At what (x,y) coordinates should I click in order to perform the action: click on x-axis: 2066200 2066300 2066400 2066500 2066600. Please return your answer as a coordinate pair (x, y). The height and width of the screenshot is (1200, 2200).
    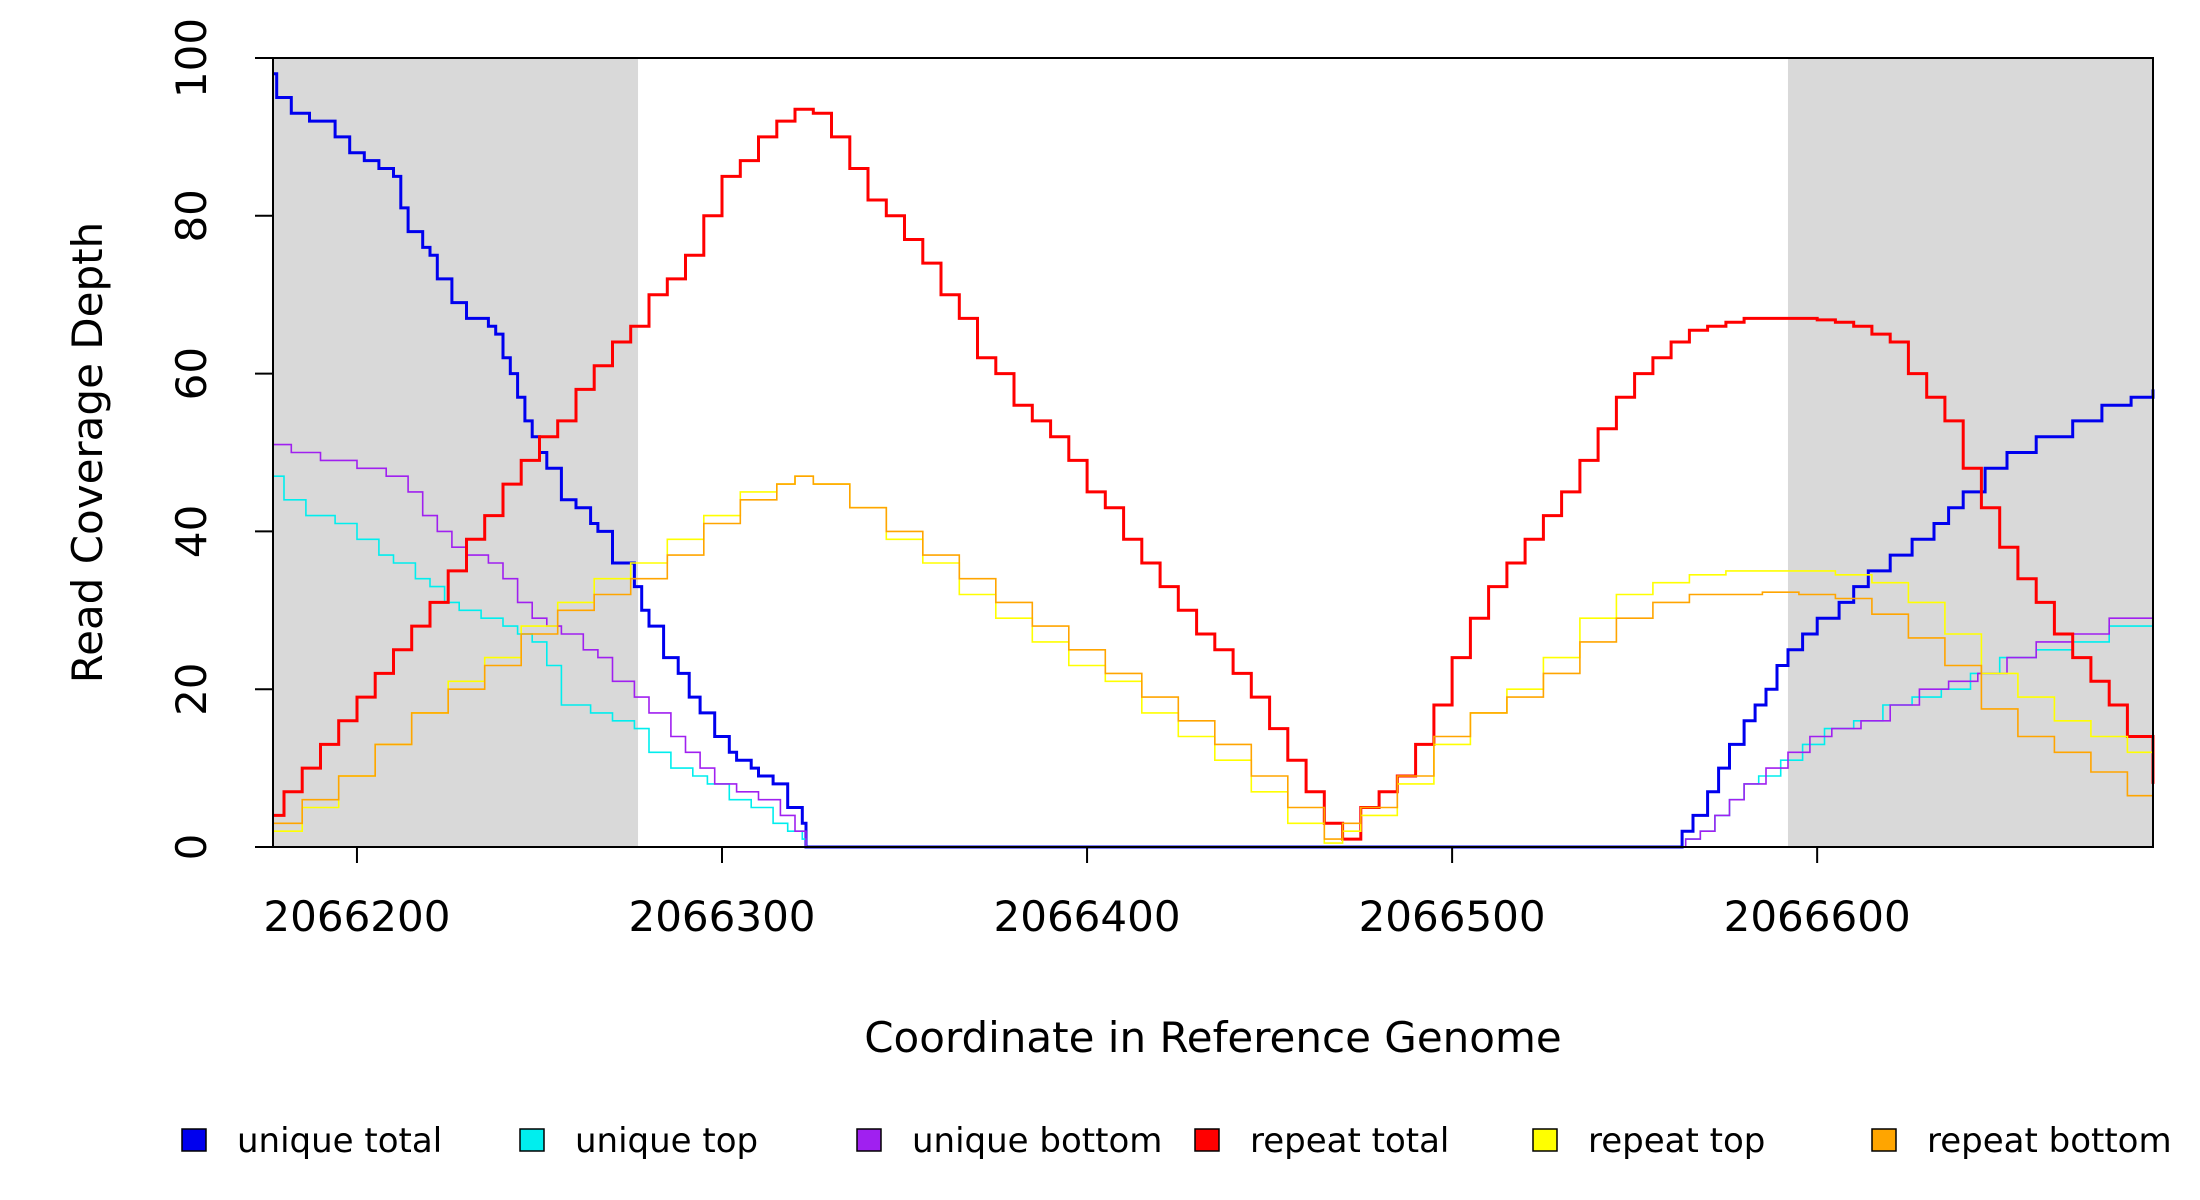
    Looking at the image, I should click on (1087, 894).